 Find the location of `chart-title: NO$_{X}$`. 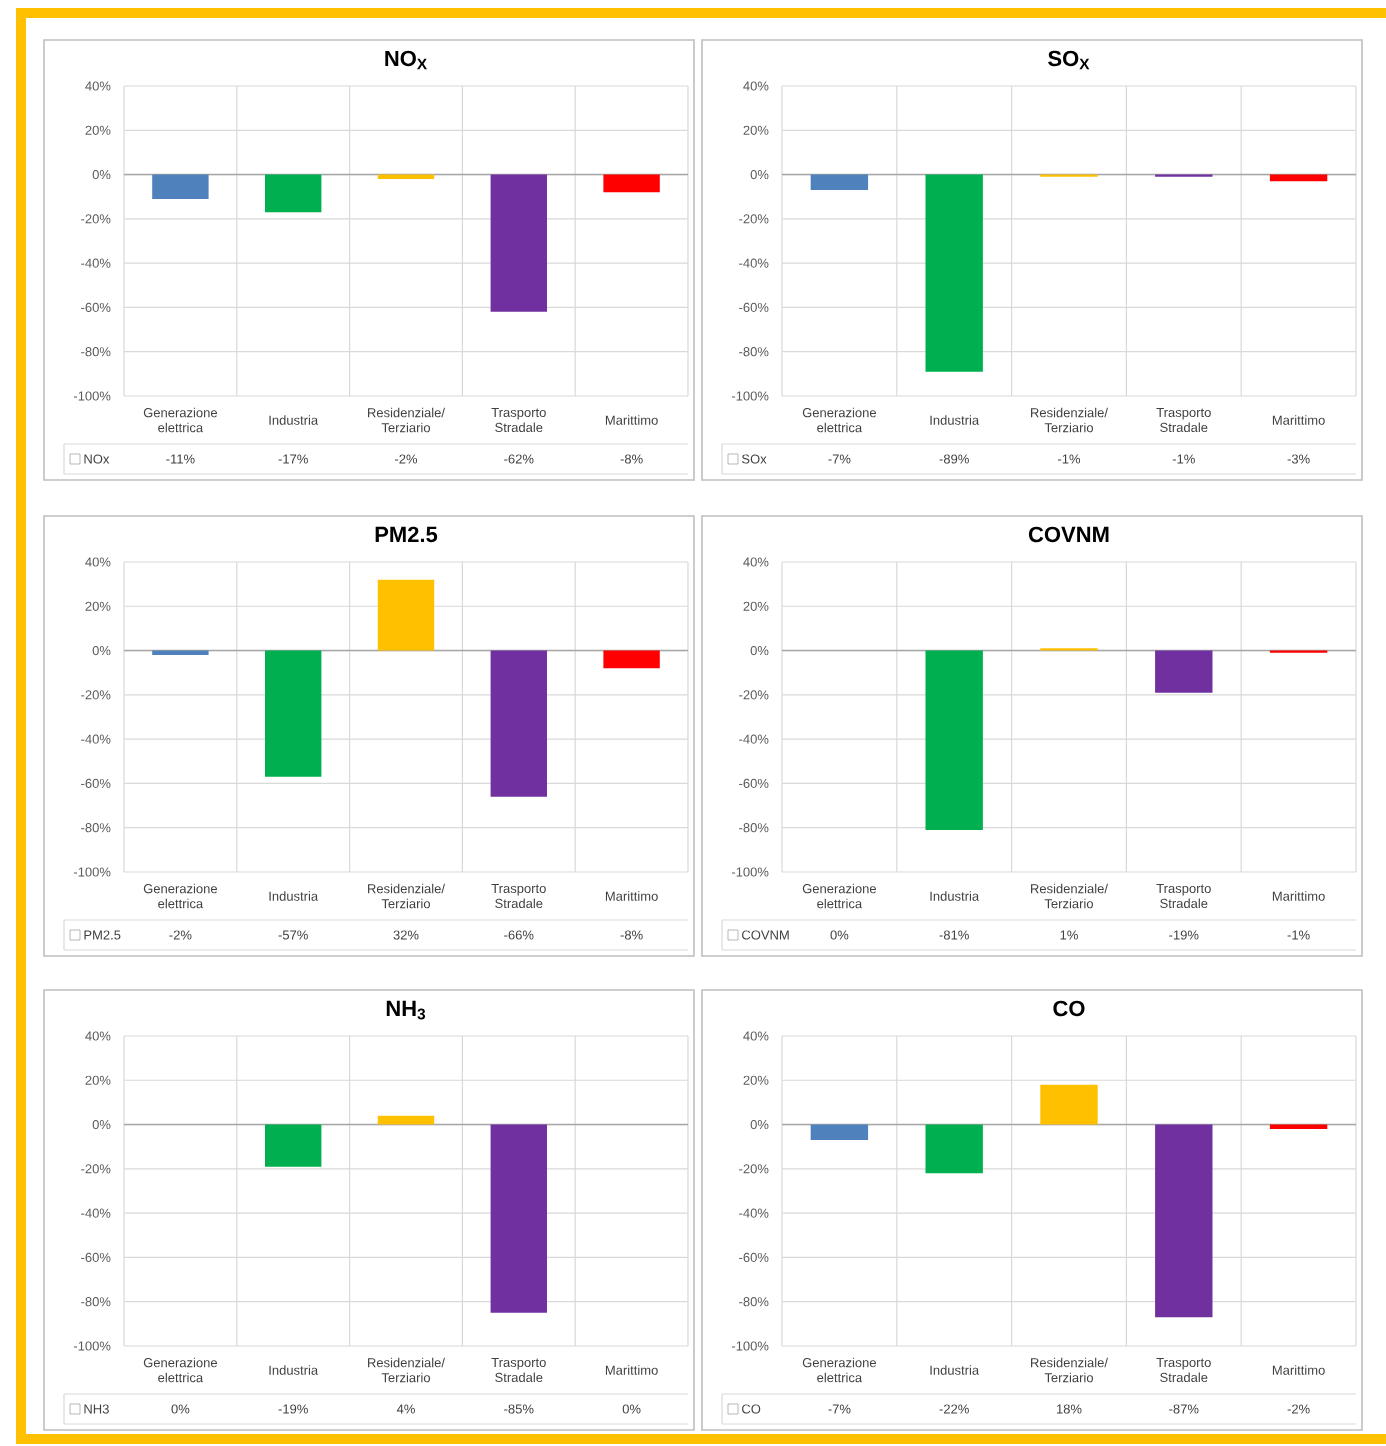

chart-title: NO$_{X}$ is located at coordinates (406, 60).